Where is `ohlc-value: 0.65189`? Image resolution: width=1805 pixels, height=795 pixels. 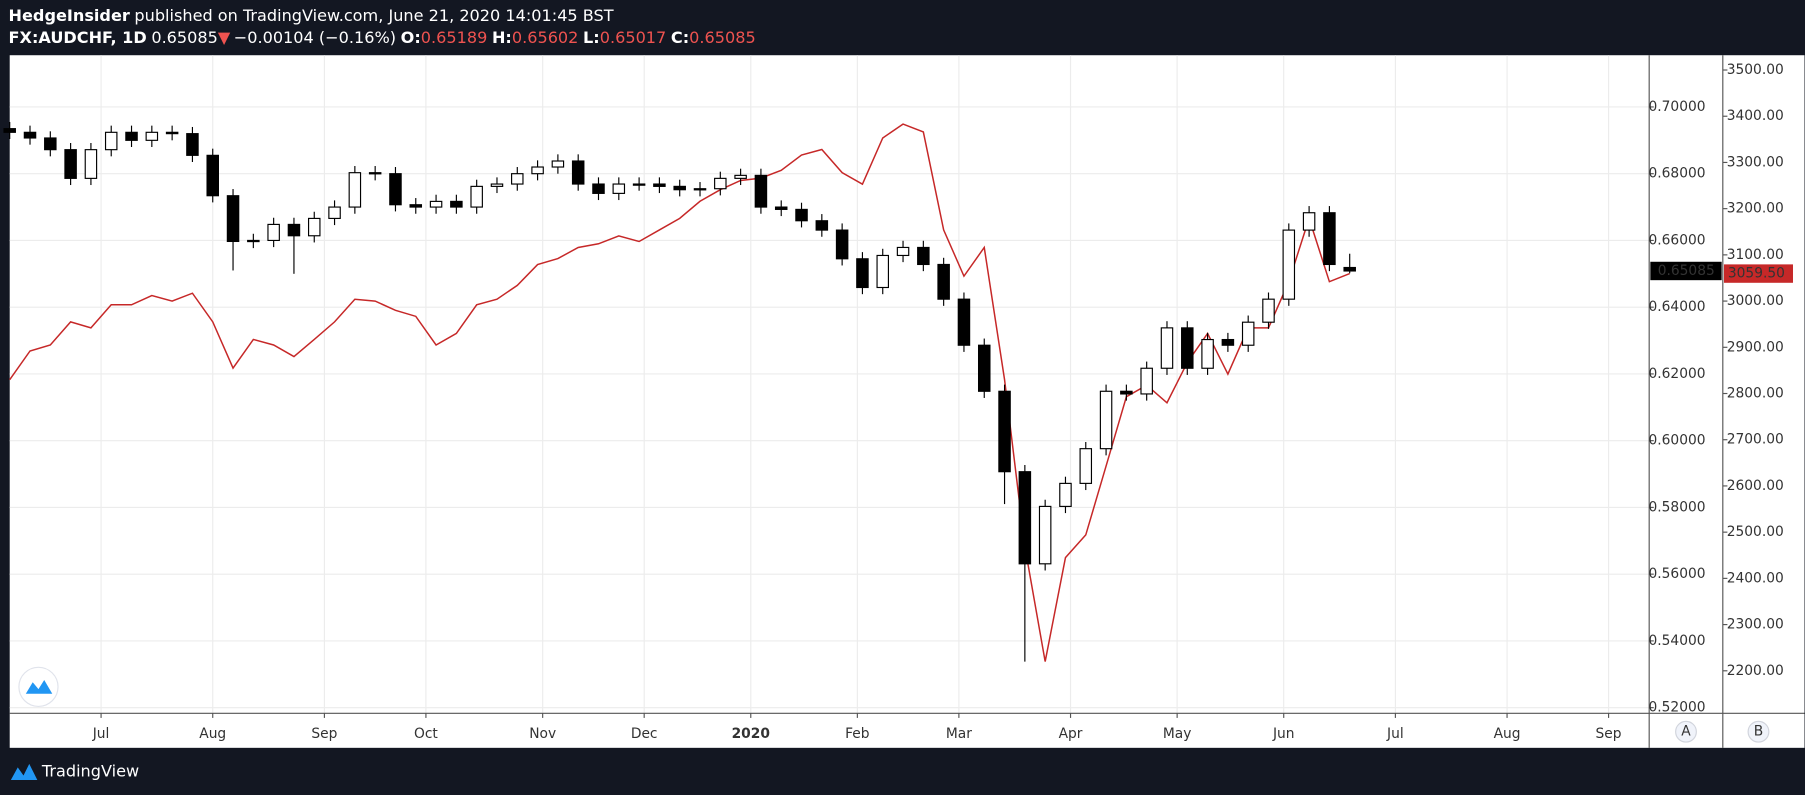 ohlc-value: 0.65189 is located at coordinates (454, 36).